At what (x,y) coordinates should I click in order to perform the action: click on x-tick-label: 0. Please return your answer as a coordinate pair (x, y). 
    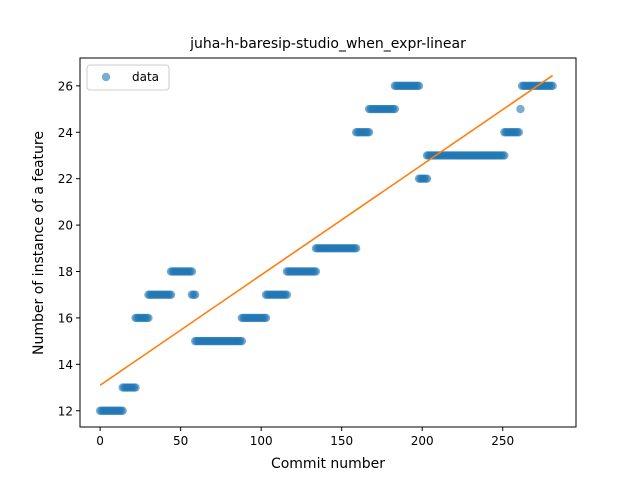
    Looking at the image, I should click on (100, 441).